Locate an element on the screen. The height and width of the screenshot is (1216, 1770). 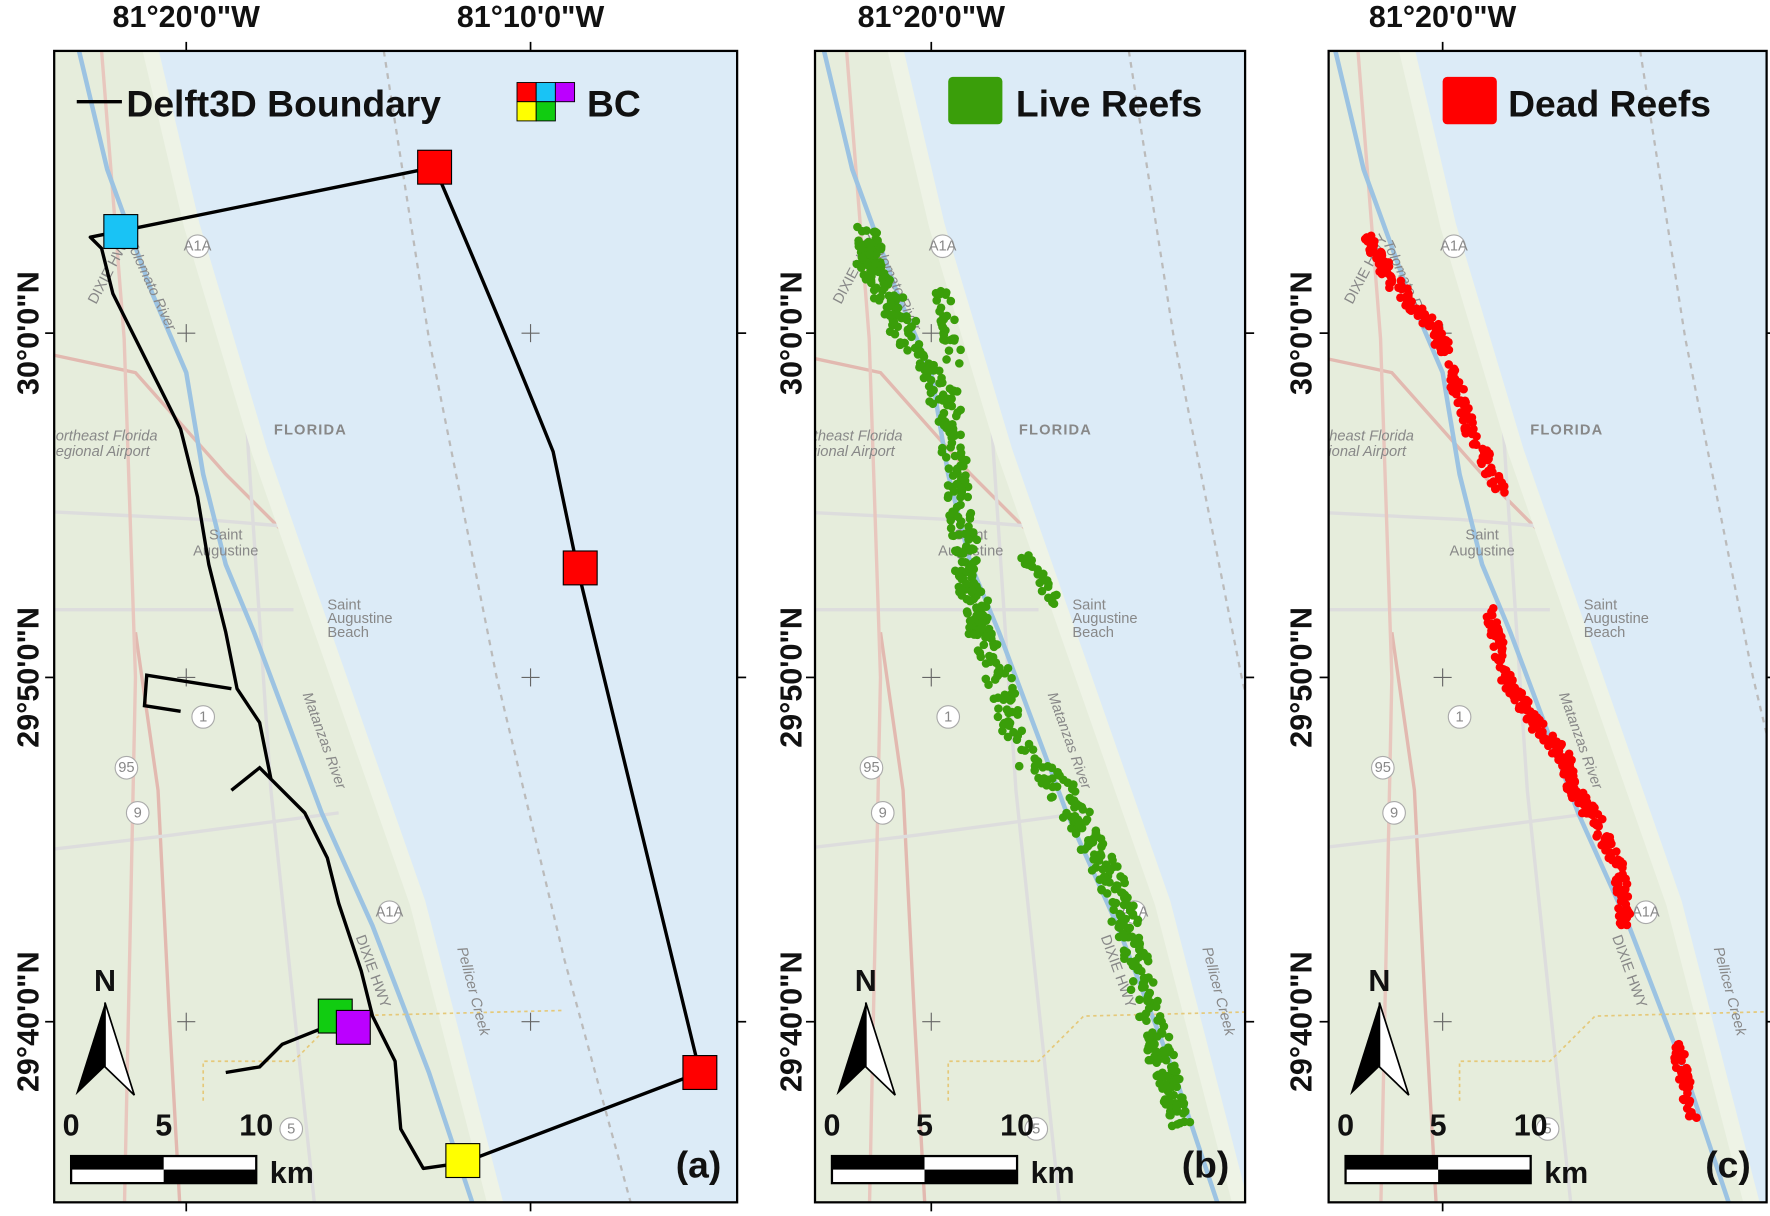
road-shield is located at coordinates (137, 813).